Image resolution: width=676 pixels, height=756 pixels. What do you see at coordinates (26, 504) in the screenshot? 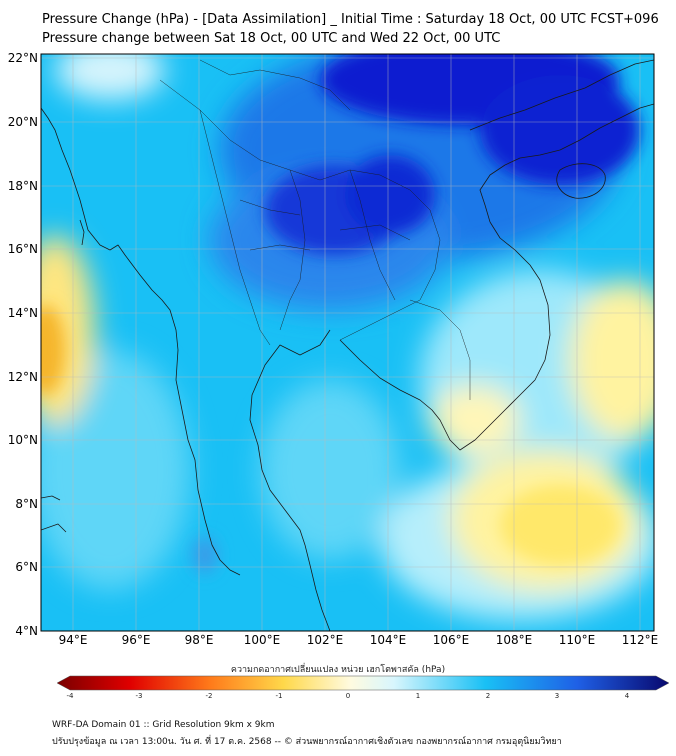
I see `lat-label: 8°N` at bounding box center [26, 504].